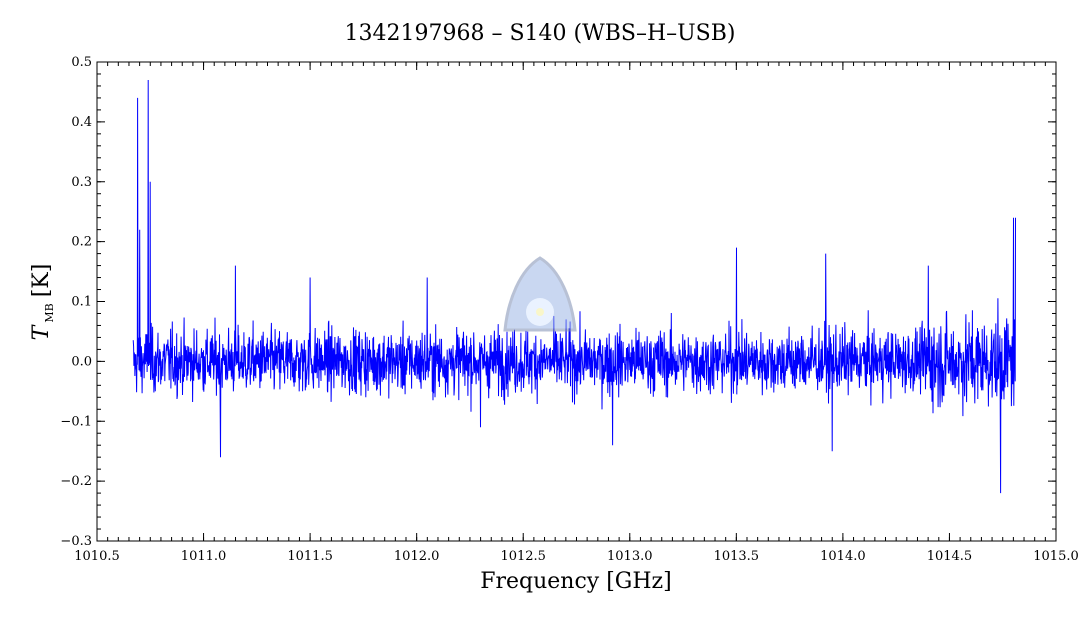 This screenshot has width=1080, height=618. Describe the element at coordinates (76, 421) in the screenshot. I see `y-tick-label: −0.1` at that location.